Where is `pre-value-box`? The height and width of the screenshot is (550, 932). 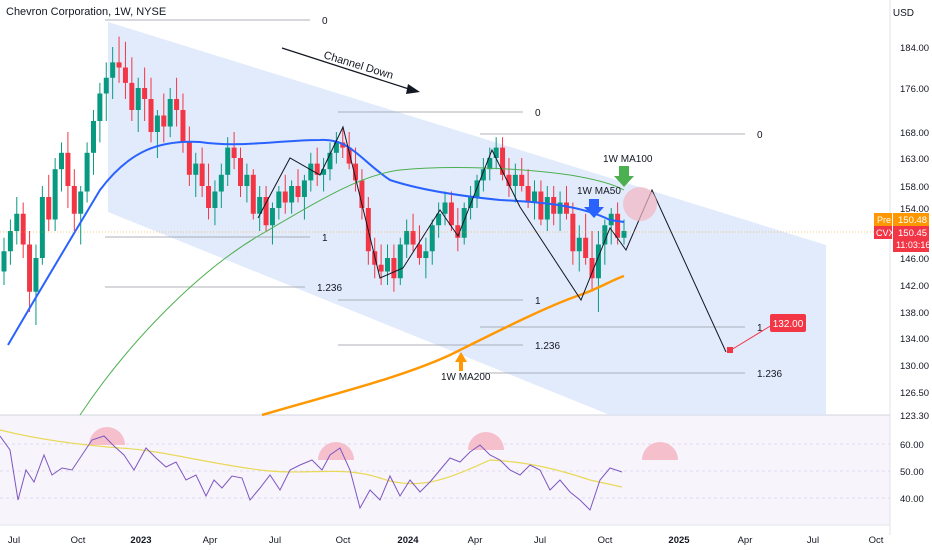
pre-value-box is located at coordinates (911, 219).